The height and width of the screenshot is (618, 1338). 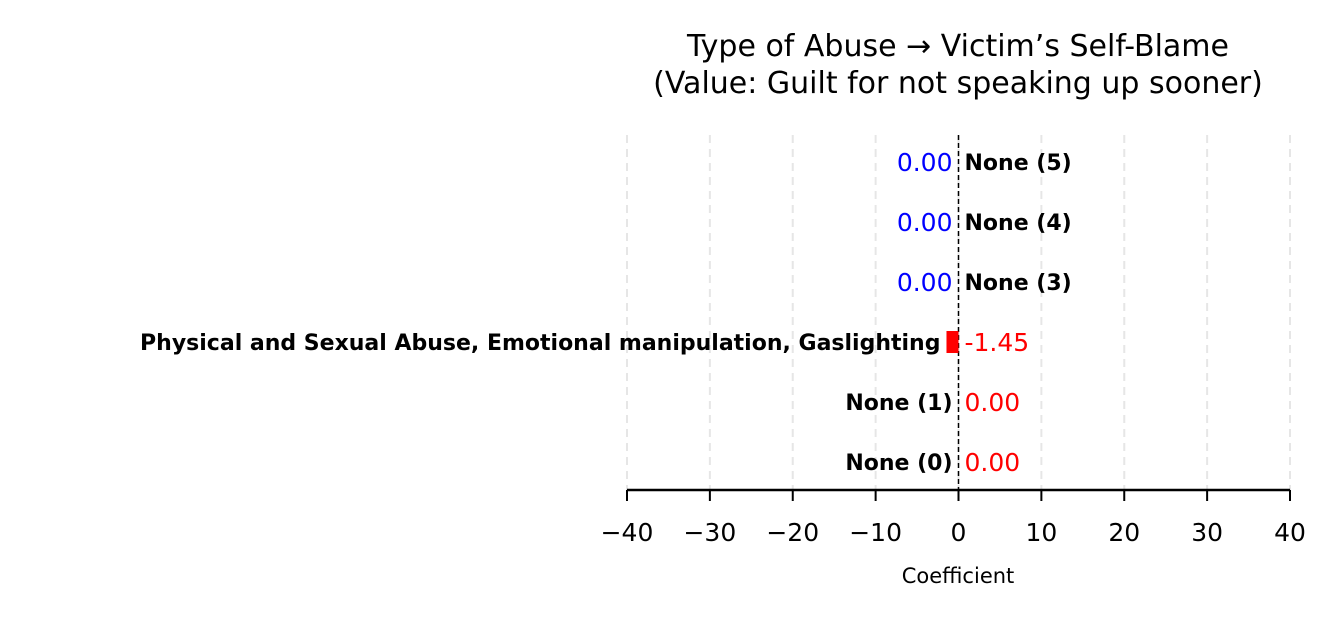 I want to click on bars, so click(x=952, y=342).